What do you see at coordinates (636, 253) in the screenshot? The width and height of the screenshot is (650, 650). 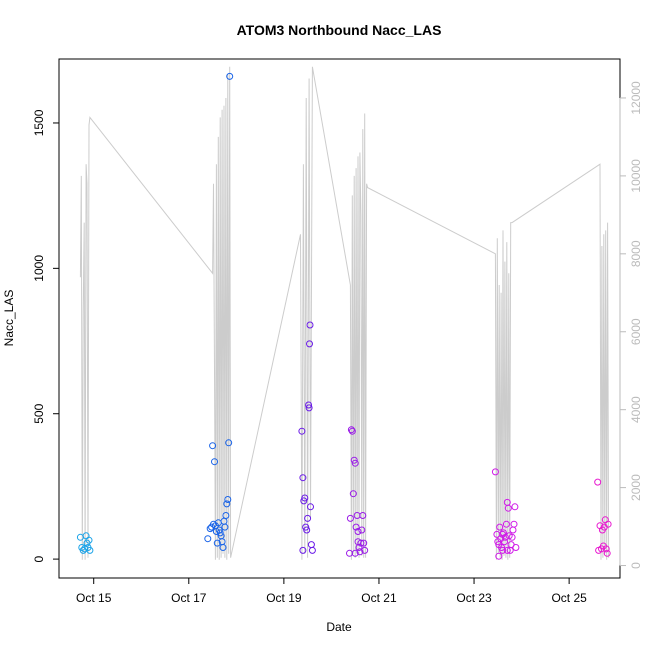 I see `y2-tick-label: 8000` at bounding box center [636, 253].